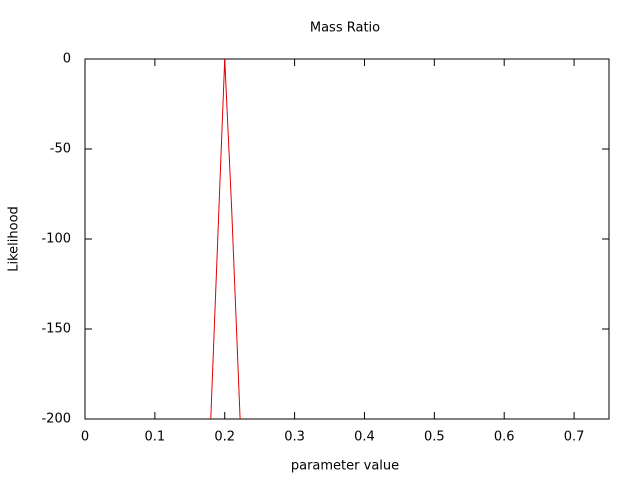 Image resolution: width=640 pixels, height=480 pixels. I want to click on x-tick-label: 0.6, so click(504, 437).